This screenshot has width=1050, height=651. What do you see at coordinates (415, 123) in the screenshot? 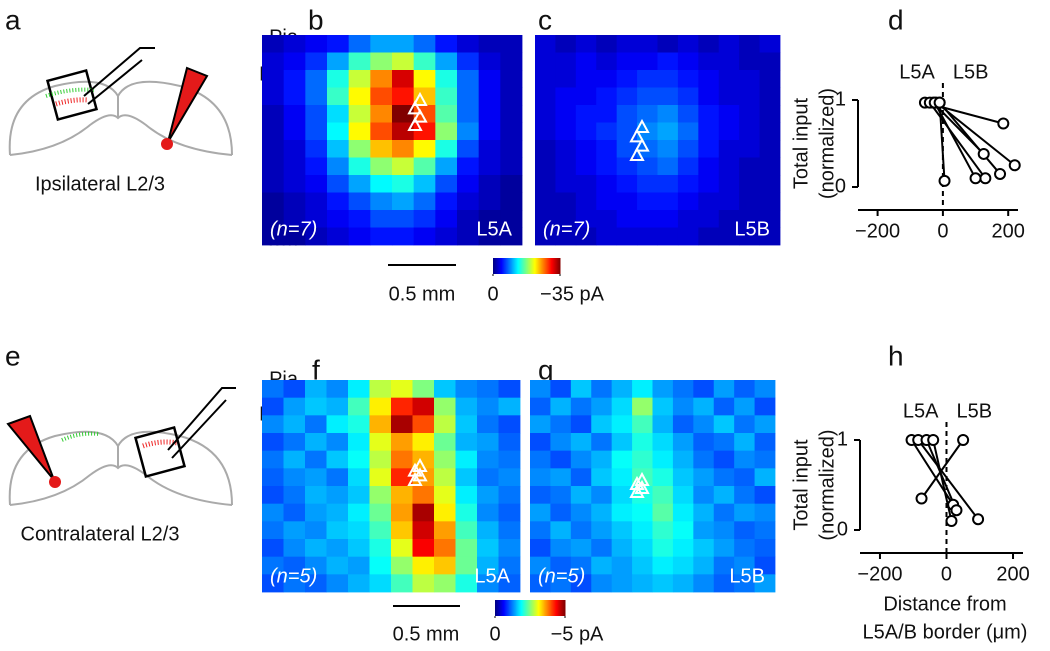
I see `soma-marker` at bounding box center [415, 123].